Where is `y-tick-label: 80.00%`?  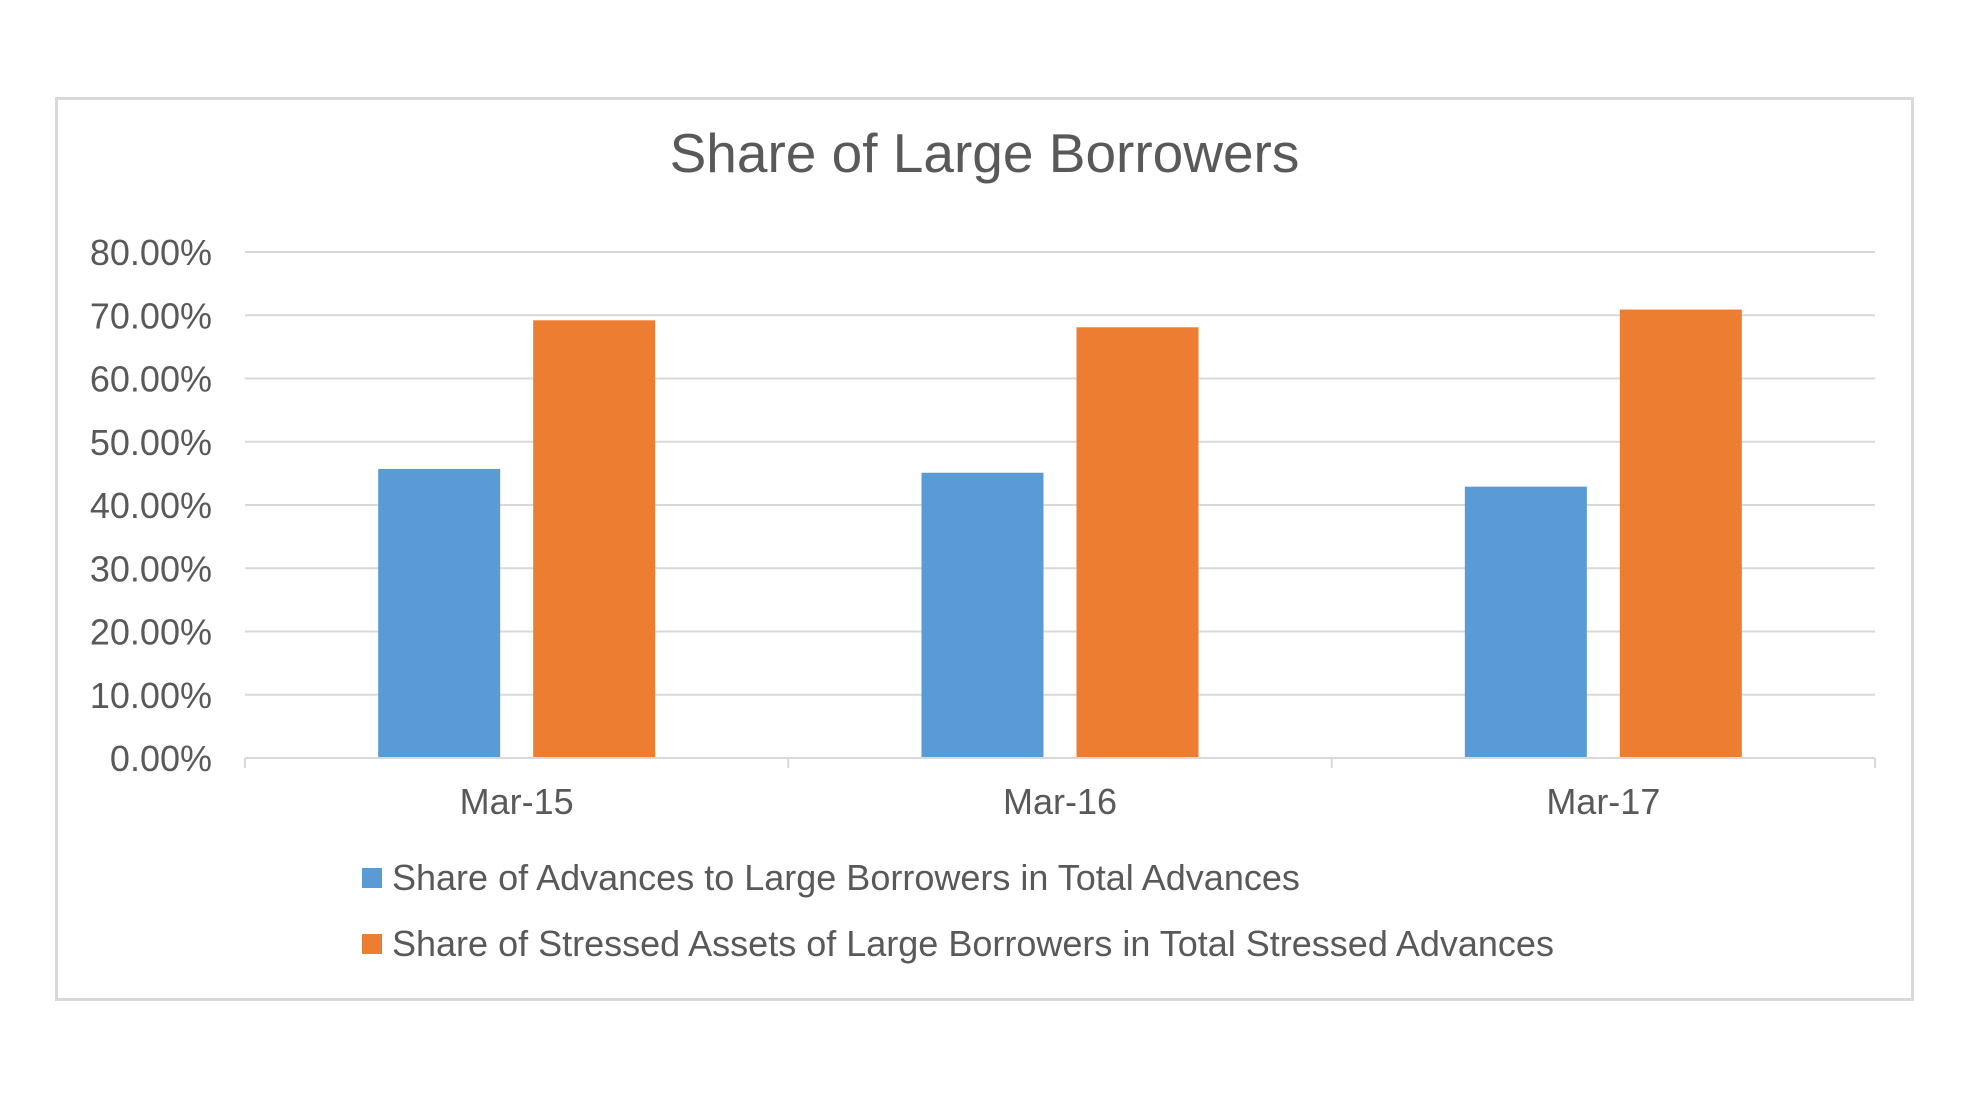
y-tick-label: 80.00% is located at coordinates (151, 252).